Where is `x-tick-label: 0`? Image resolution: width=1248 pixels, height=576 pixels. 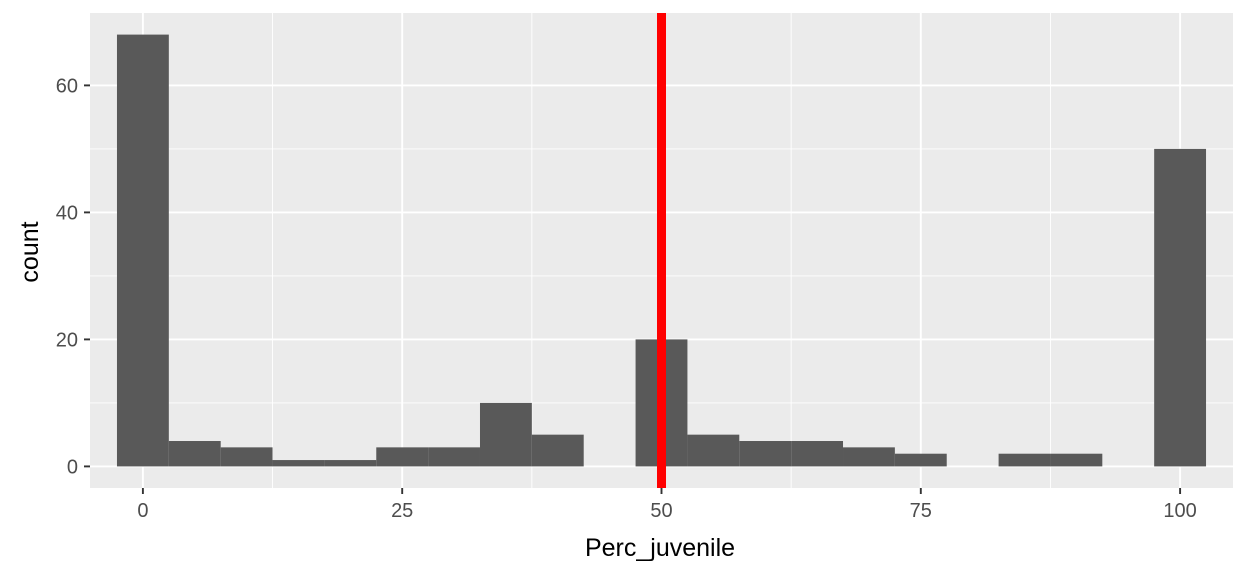 x-tick-label: 0 is located at coordinates (142, 511).